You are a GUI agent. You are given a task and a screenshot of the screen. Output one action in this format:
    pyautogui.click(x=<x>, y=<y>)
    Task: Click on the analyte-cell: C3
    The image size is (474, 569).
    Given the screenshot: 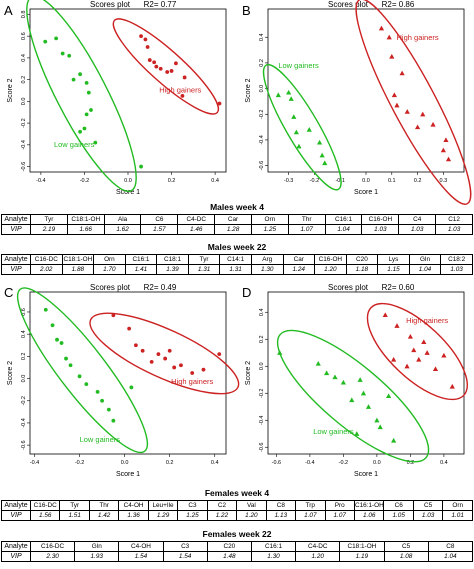 What is the action you would take?
    pyautogui.click(x=185, y=546)
    